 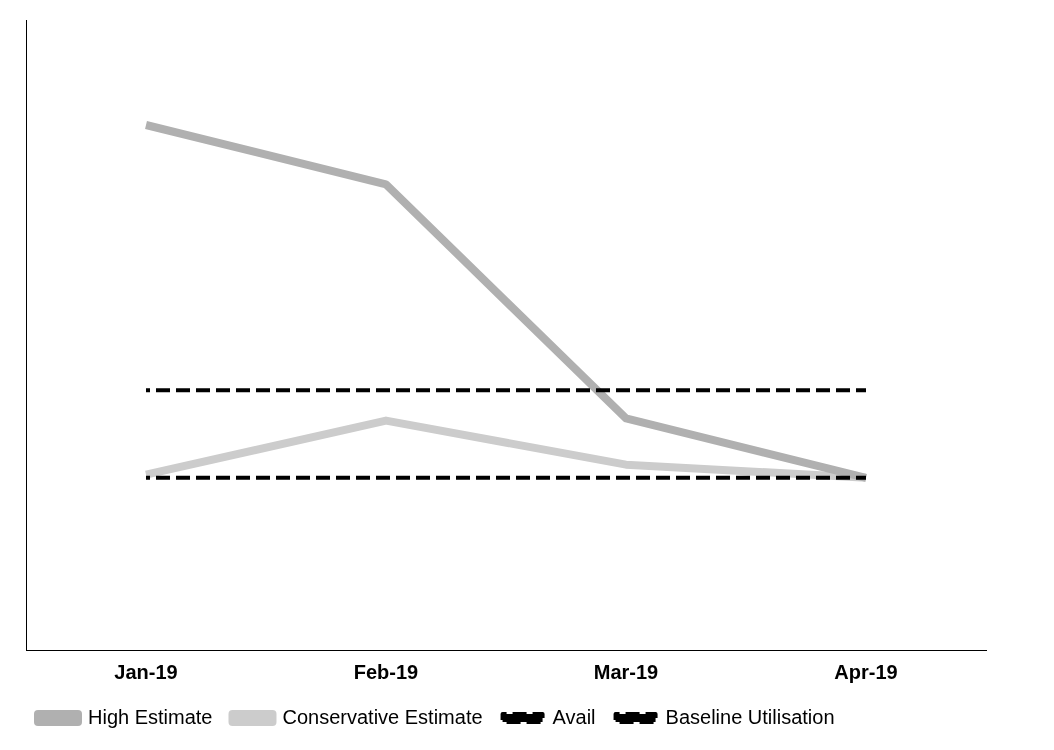 I want to click on legend-label: Avail, so click(x=574, y=716).